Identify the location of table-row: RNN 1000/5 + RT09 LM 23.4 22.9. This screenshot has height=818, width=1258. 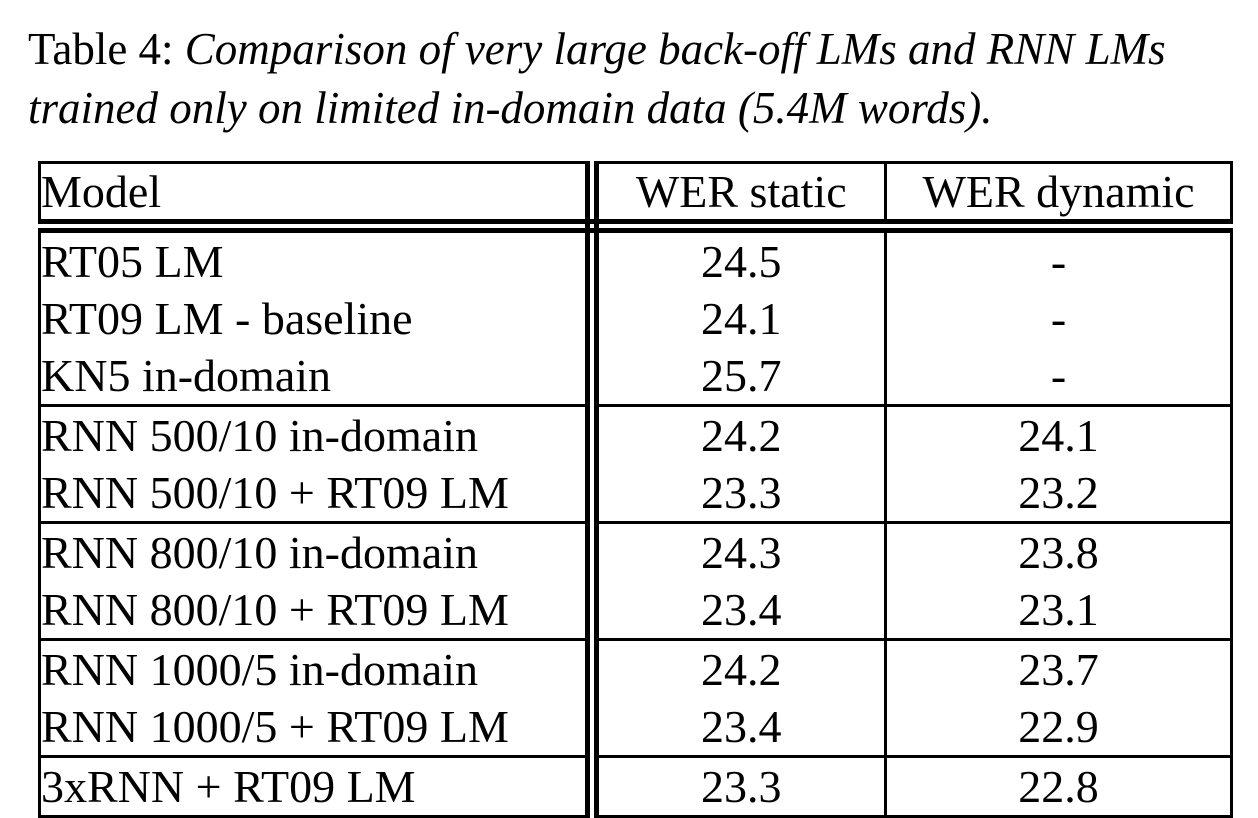
(635, 727).